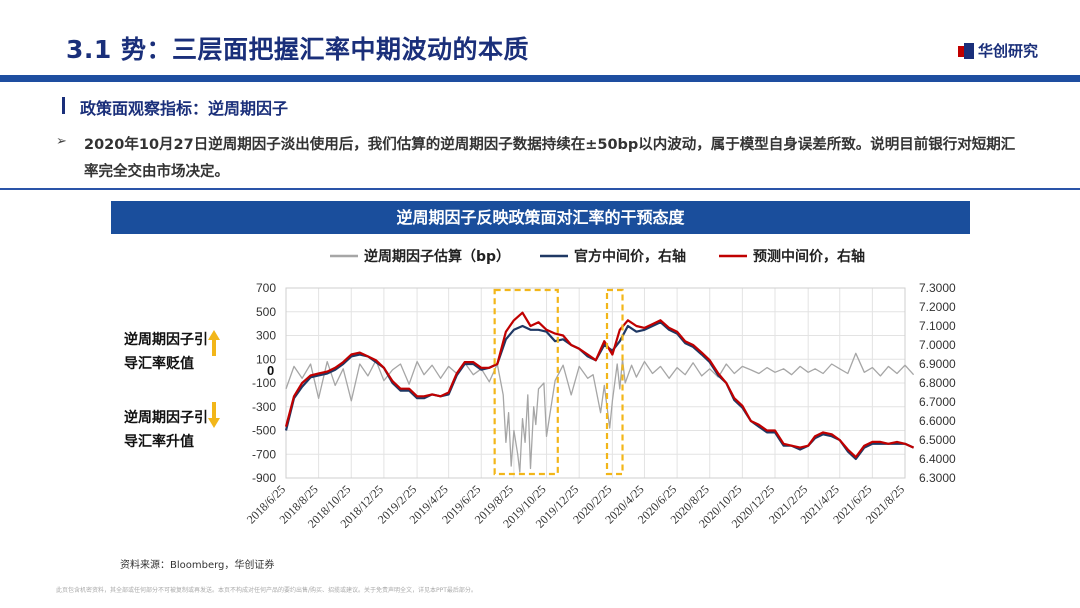 The image size is (1080, 608). I want to click on y-right-tick-label: 6.5000, so click(937, 440).